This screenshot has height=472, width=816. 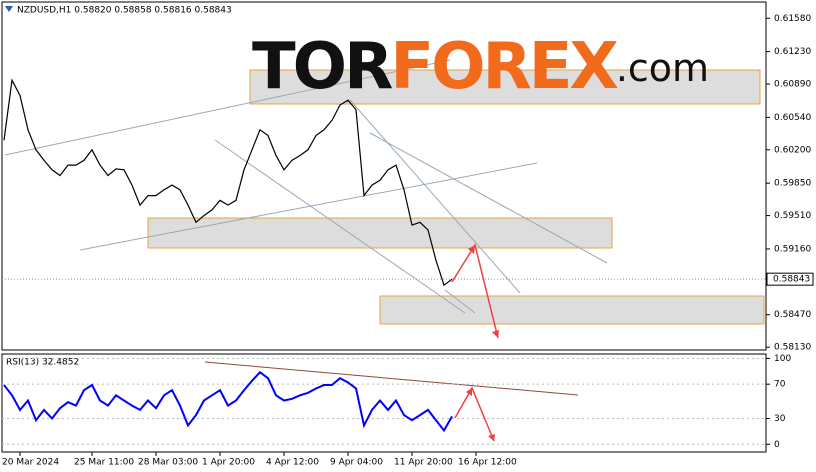 What do you see at coordinates (792, 52) in the screenshot?
I see `y-tick-label: 0.61230` at bounding box center [792, 52].